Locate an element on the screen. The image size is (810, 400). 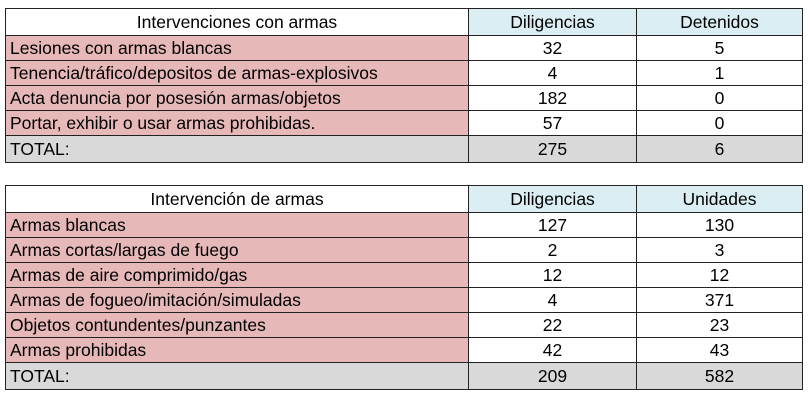
row-label: Armas de aire comprimido/gas is located at coordinates (237, 275).